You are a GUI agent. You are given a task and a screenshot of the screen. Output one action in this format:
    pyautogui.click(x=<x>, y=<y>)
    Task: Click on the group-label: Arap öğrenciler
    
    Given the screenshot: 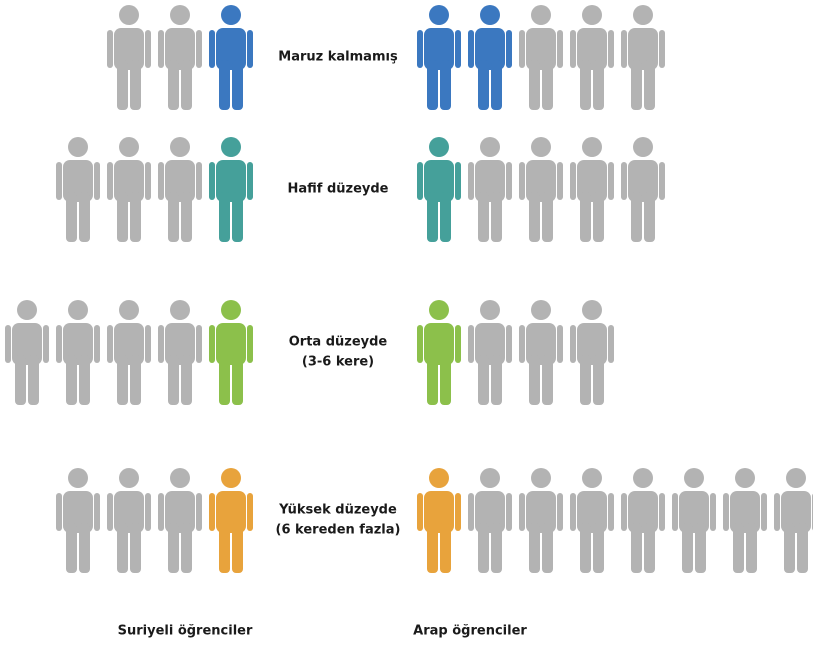 What is the action you would take?
    pyautogui.click(x=470, y=631)
    